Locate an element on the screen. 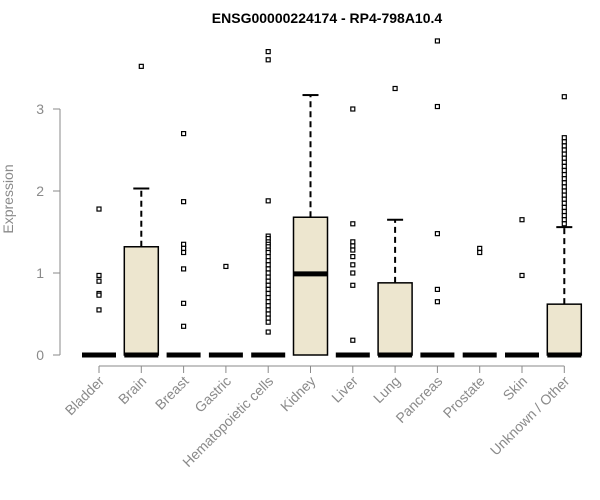  x-tick-label: Bladder is located at coordinates (85, 396).